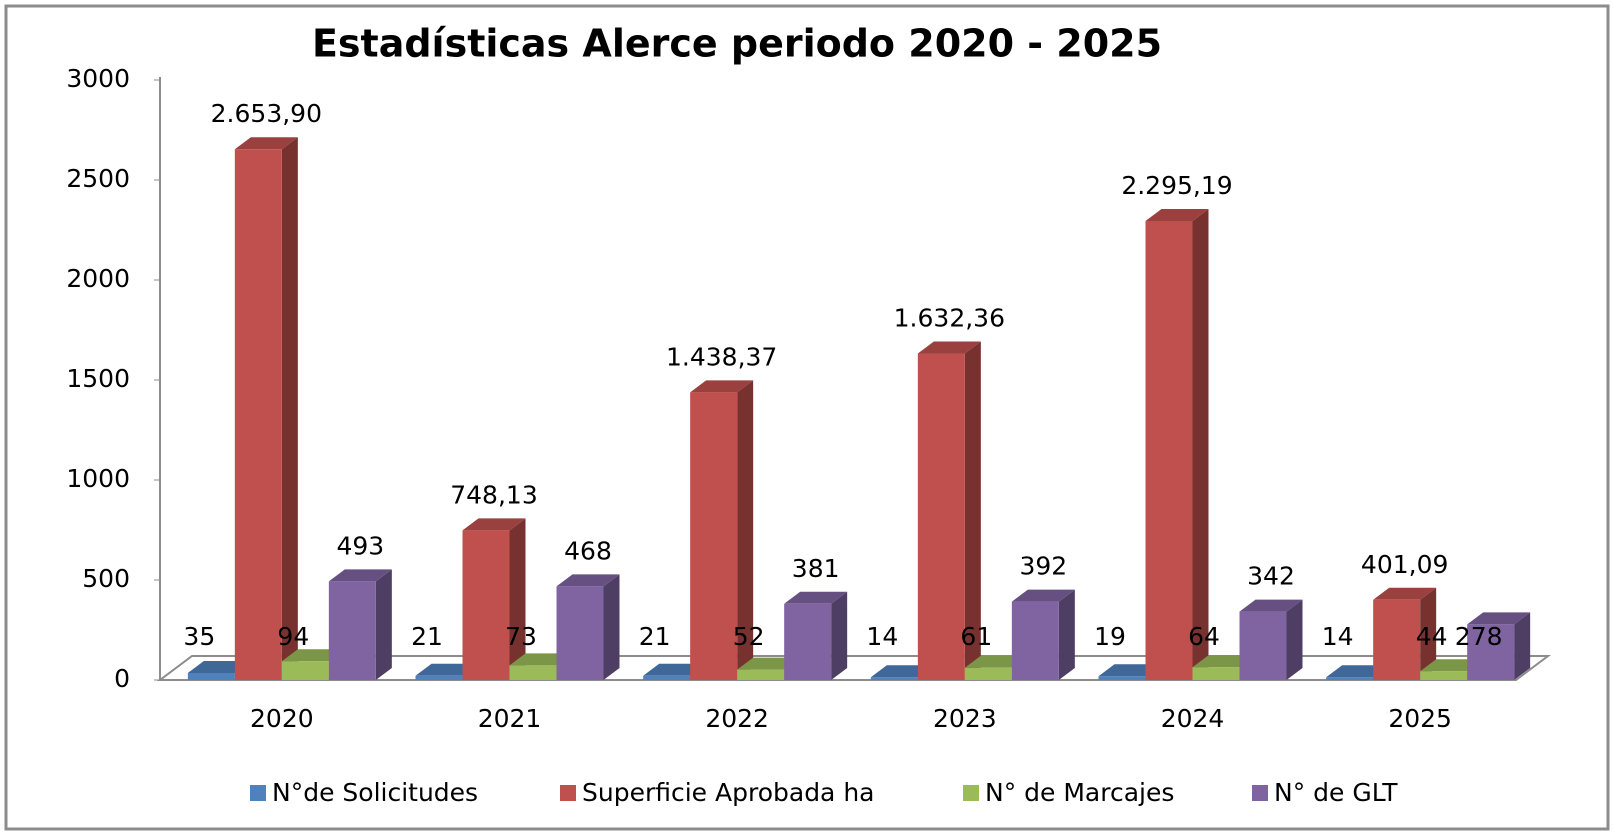 This screenshot has height=835, width=1614. Describe the element at coordinates (588, 550) in the screenshot. I see `data-label: 468` at that location.